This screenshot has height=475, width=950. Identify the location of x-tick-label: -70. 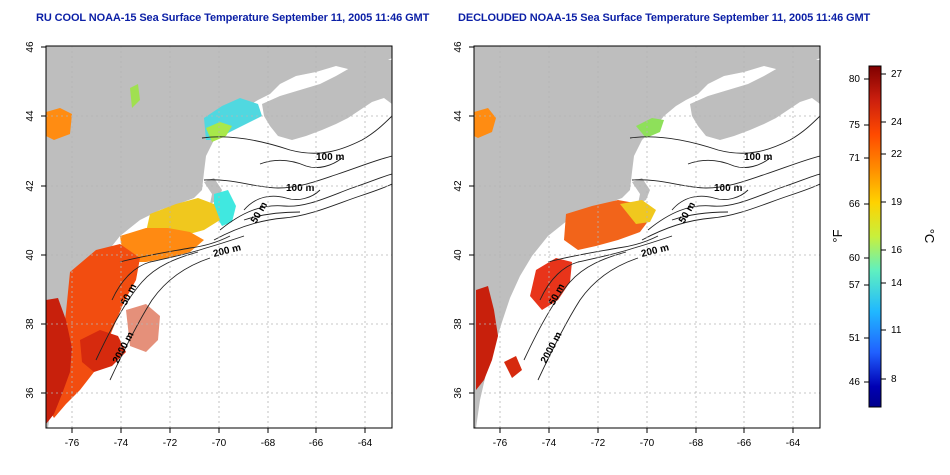
(219, 443).